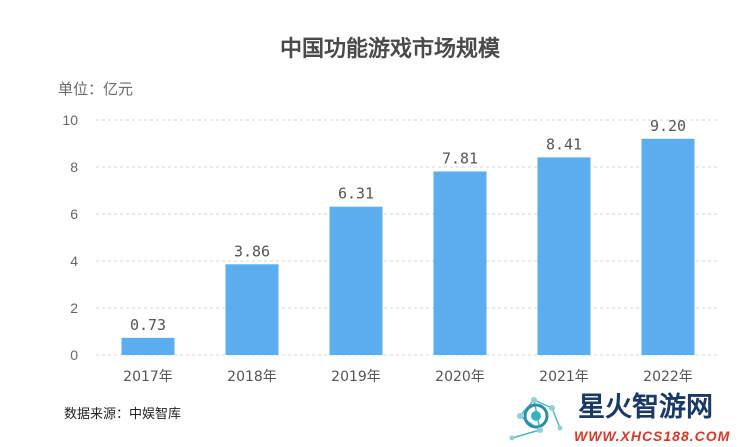  What do you see at coordinates (652, 436) in the screenshot?
I see `watermark-url: WWW.XHCS188.COM` at bounding box center [652, 436].